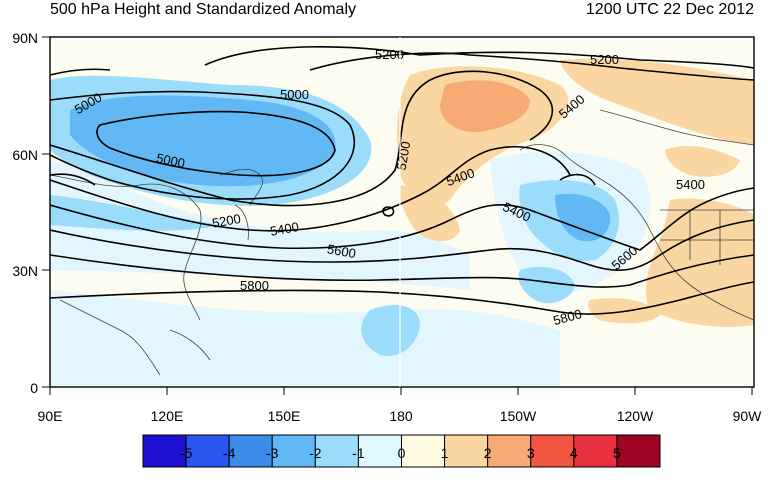 The height and width of the screenshot is (488, 768). I want to click on colorbar-tick-label: 0, so click(401, 453).